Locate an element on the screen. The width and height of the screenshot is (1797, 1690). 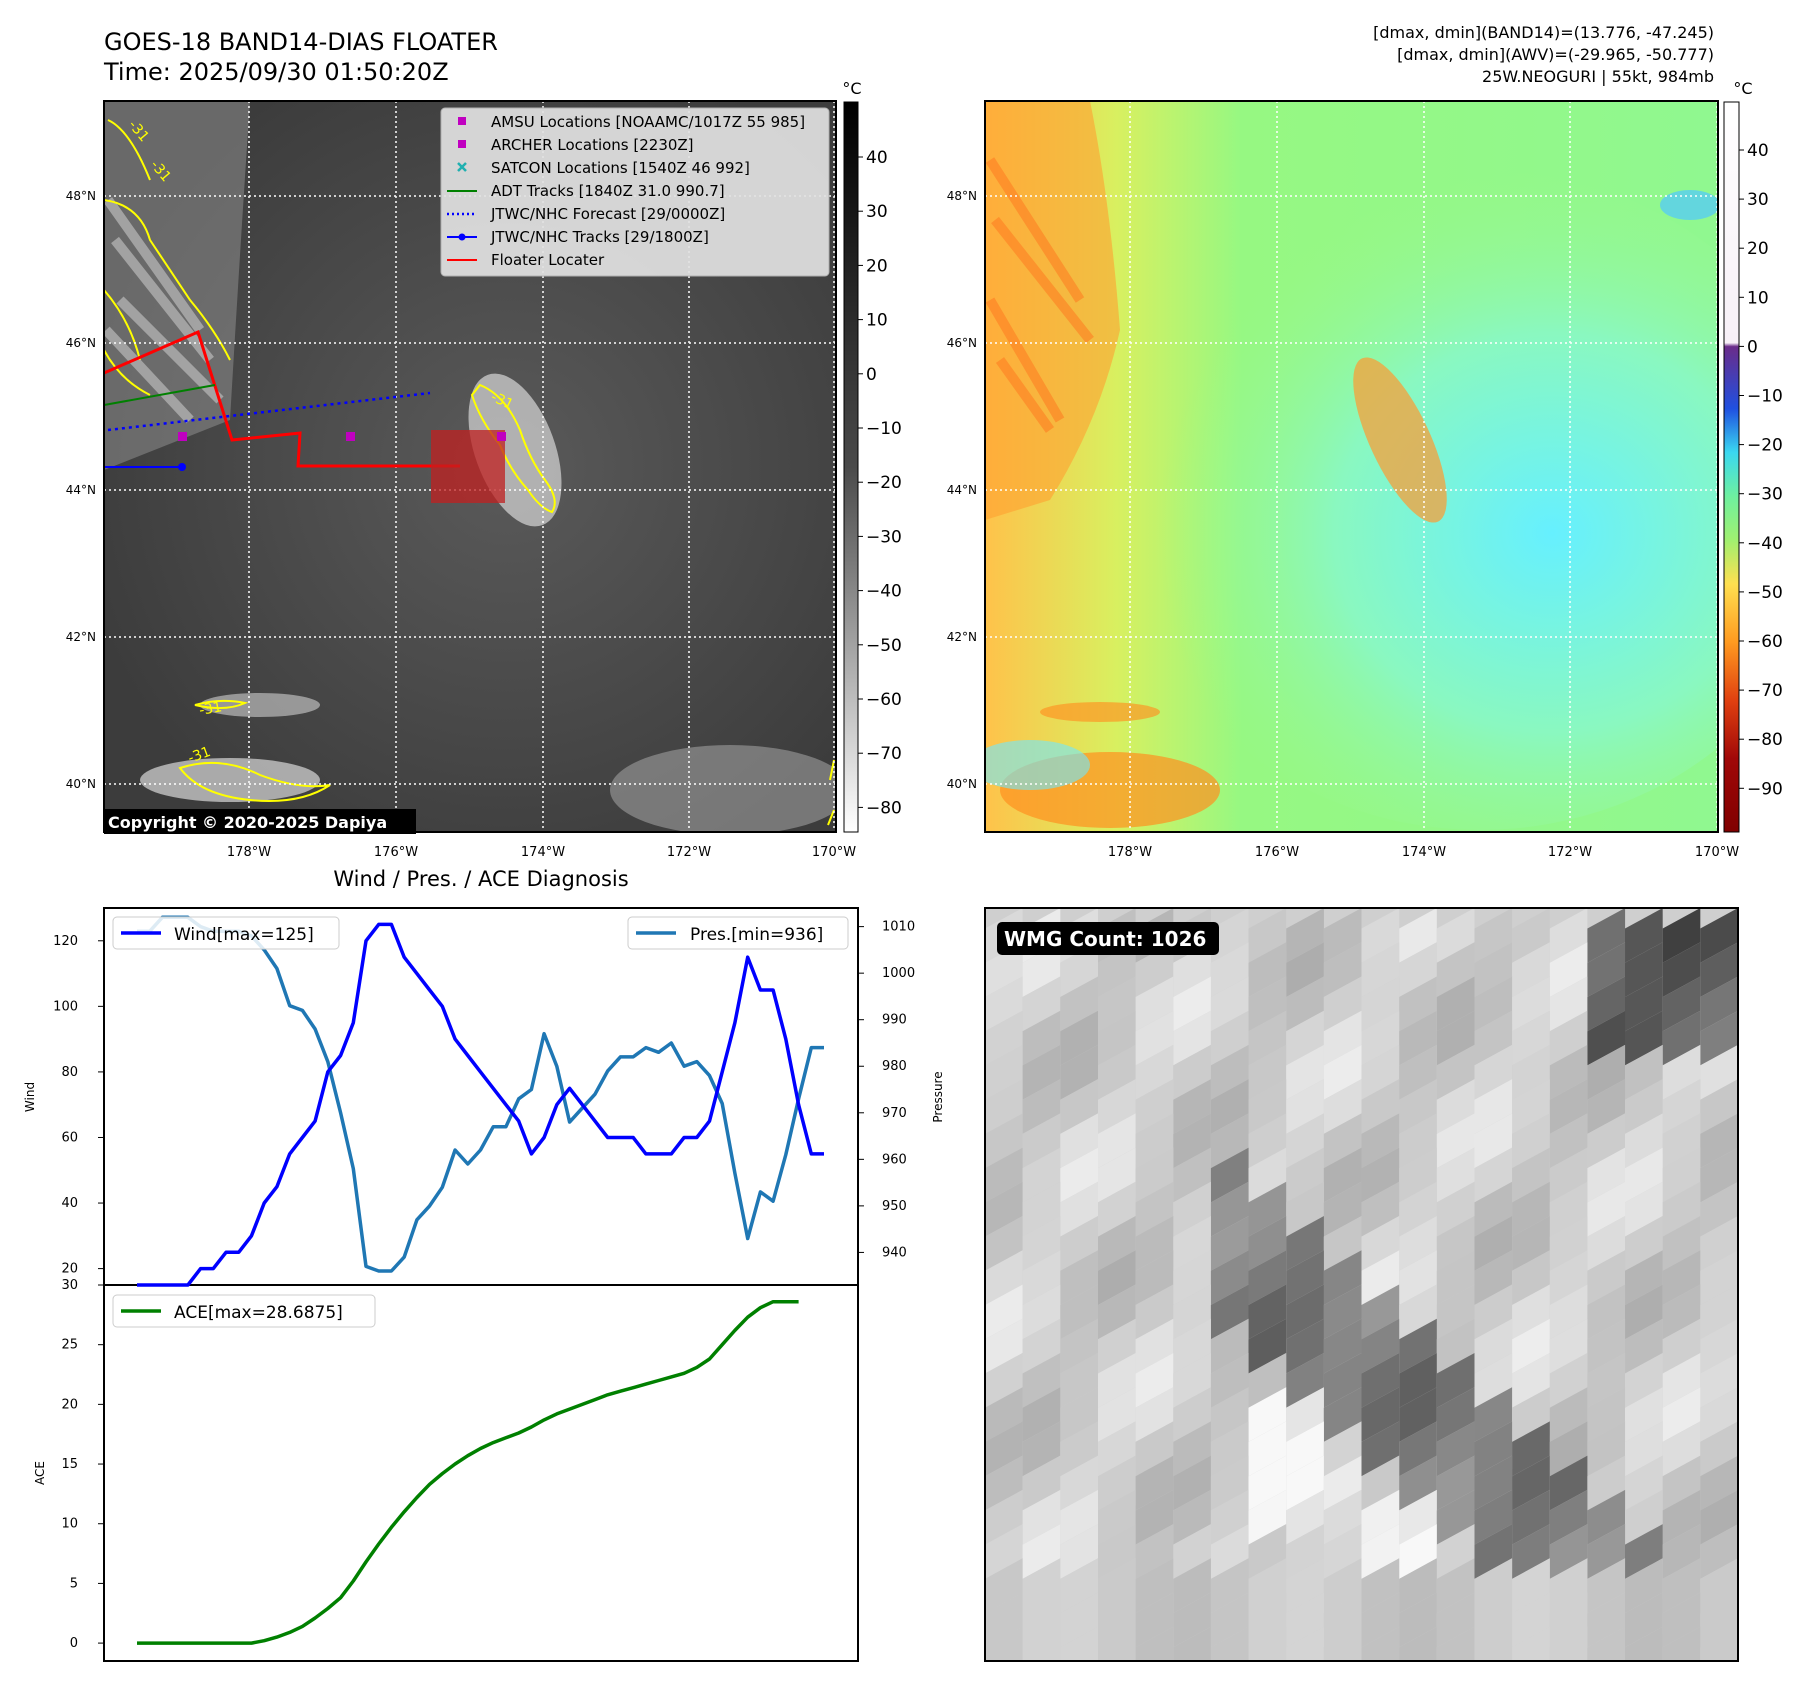
lat-label: 48°N is located at coordinates (81, 196).